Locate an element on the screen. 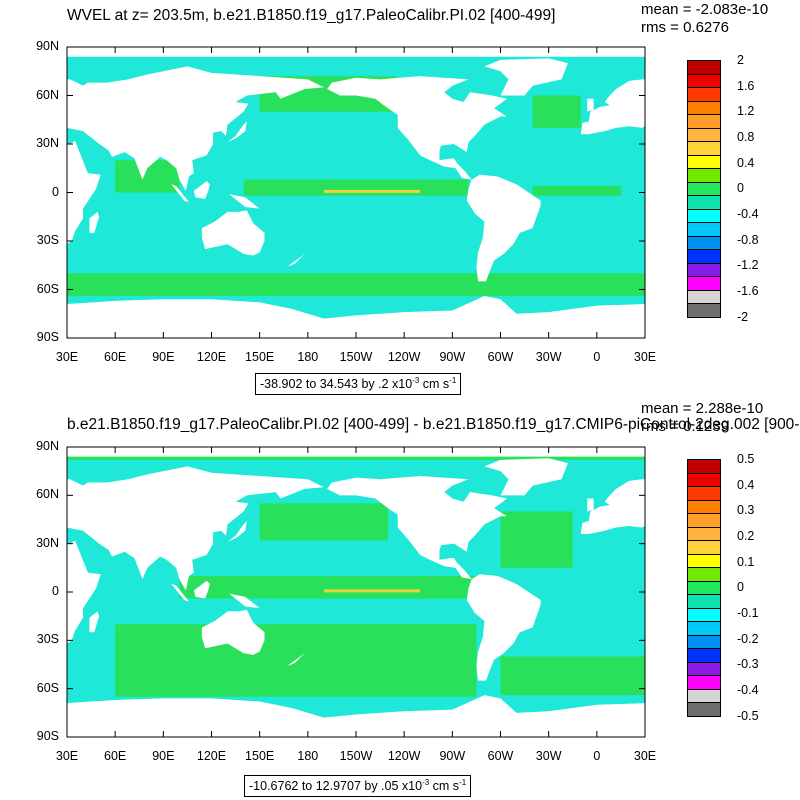 Image resolution: width=800 pixels, height=800 pixels. land-uk is located at coordinates (590, 505).